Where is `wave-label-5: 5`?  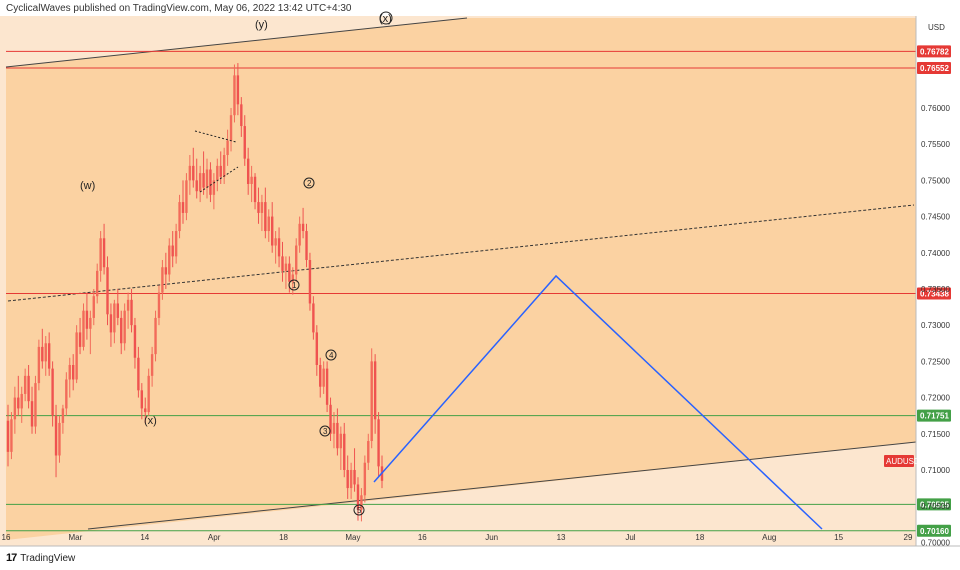 wave-label-5: 5 is located at coordinates (359, 510).